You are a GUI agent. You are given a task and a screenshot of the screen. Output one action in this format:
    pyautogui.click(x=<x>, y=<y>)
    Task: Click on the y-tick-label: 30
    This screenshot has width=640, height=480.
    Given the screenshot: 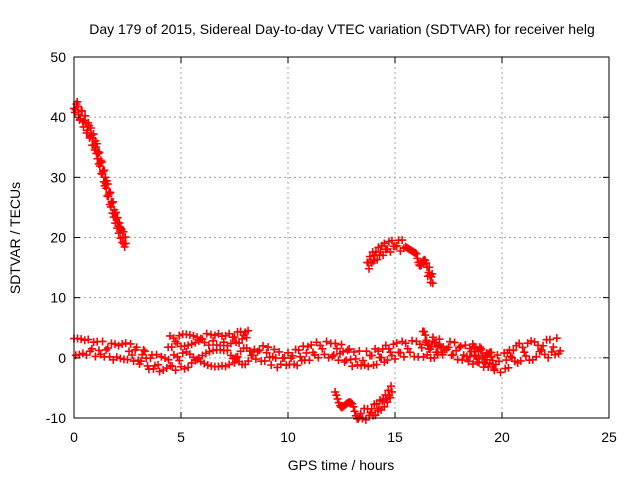 What is the action you would take?
    pyautogui.click(x=58, y=177)
    